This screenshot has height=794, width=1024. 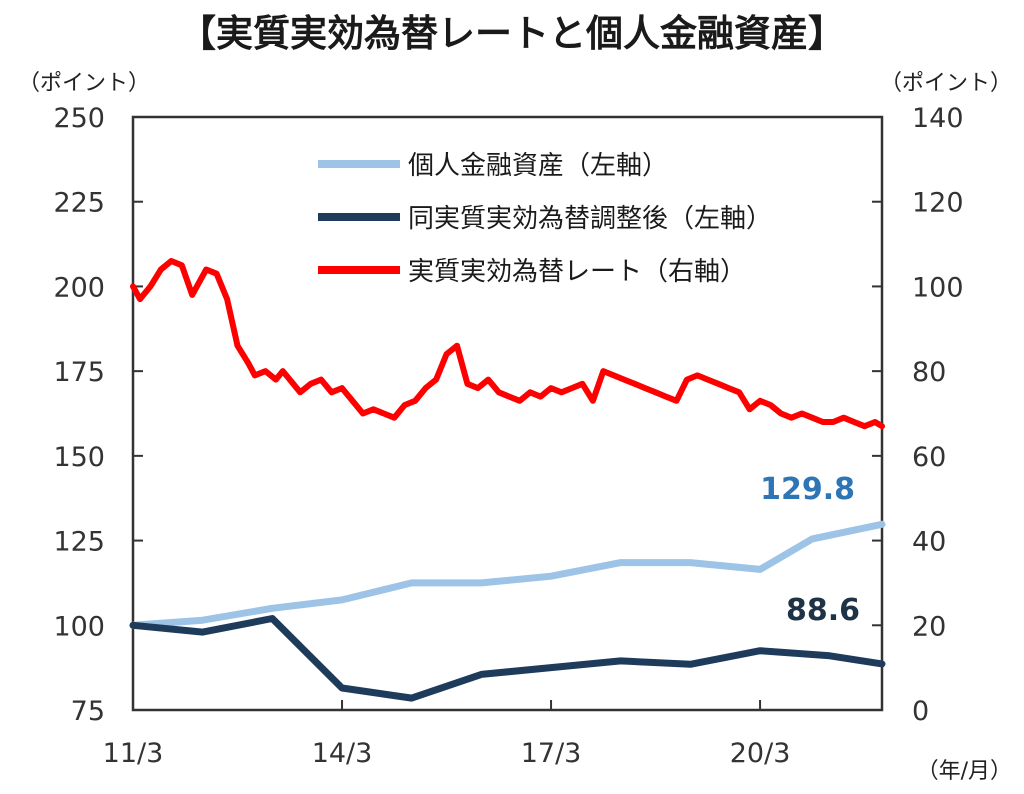 What do you see at coordinates (929, 372) in the screenshot?
I see `right-tick-label: 80` at bounding box center [929, 372].